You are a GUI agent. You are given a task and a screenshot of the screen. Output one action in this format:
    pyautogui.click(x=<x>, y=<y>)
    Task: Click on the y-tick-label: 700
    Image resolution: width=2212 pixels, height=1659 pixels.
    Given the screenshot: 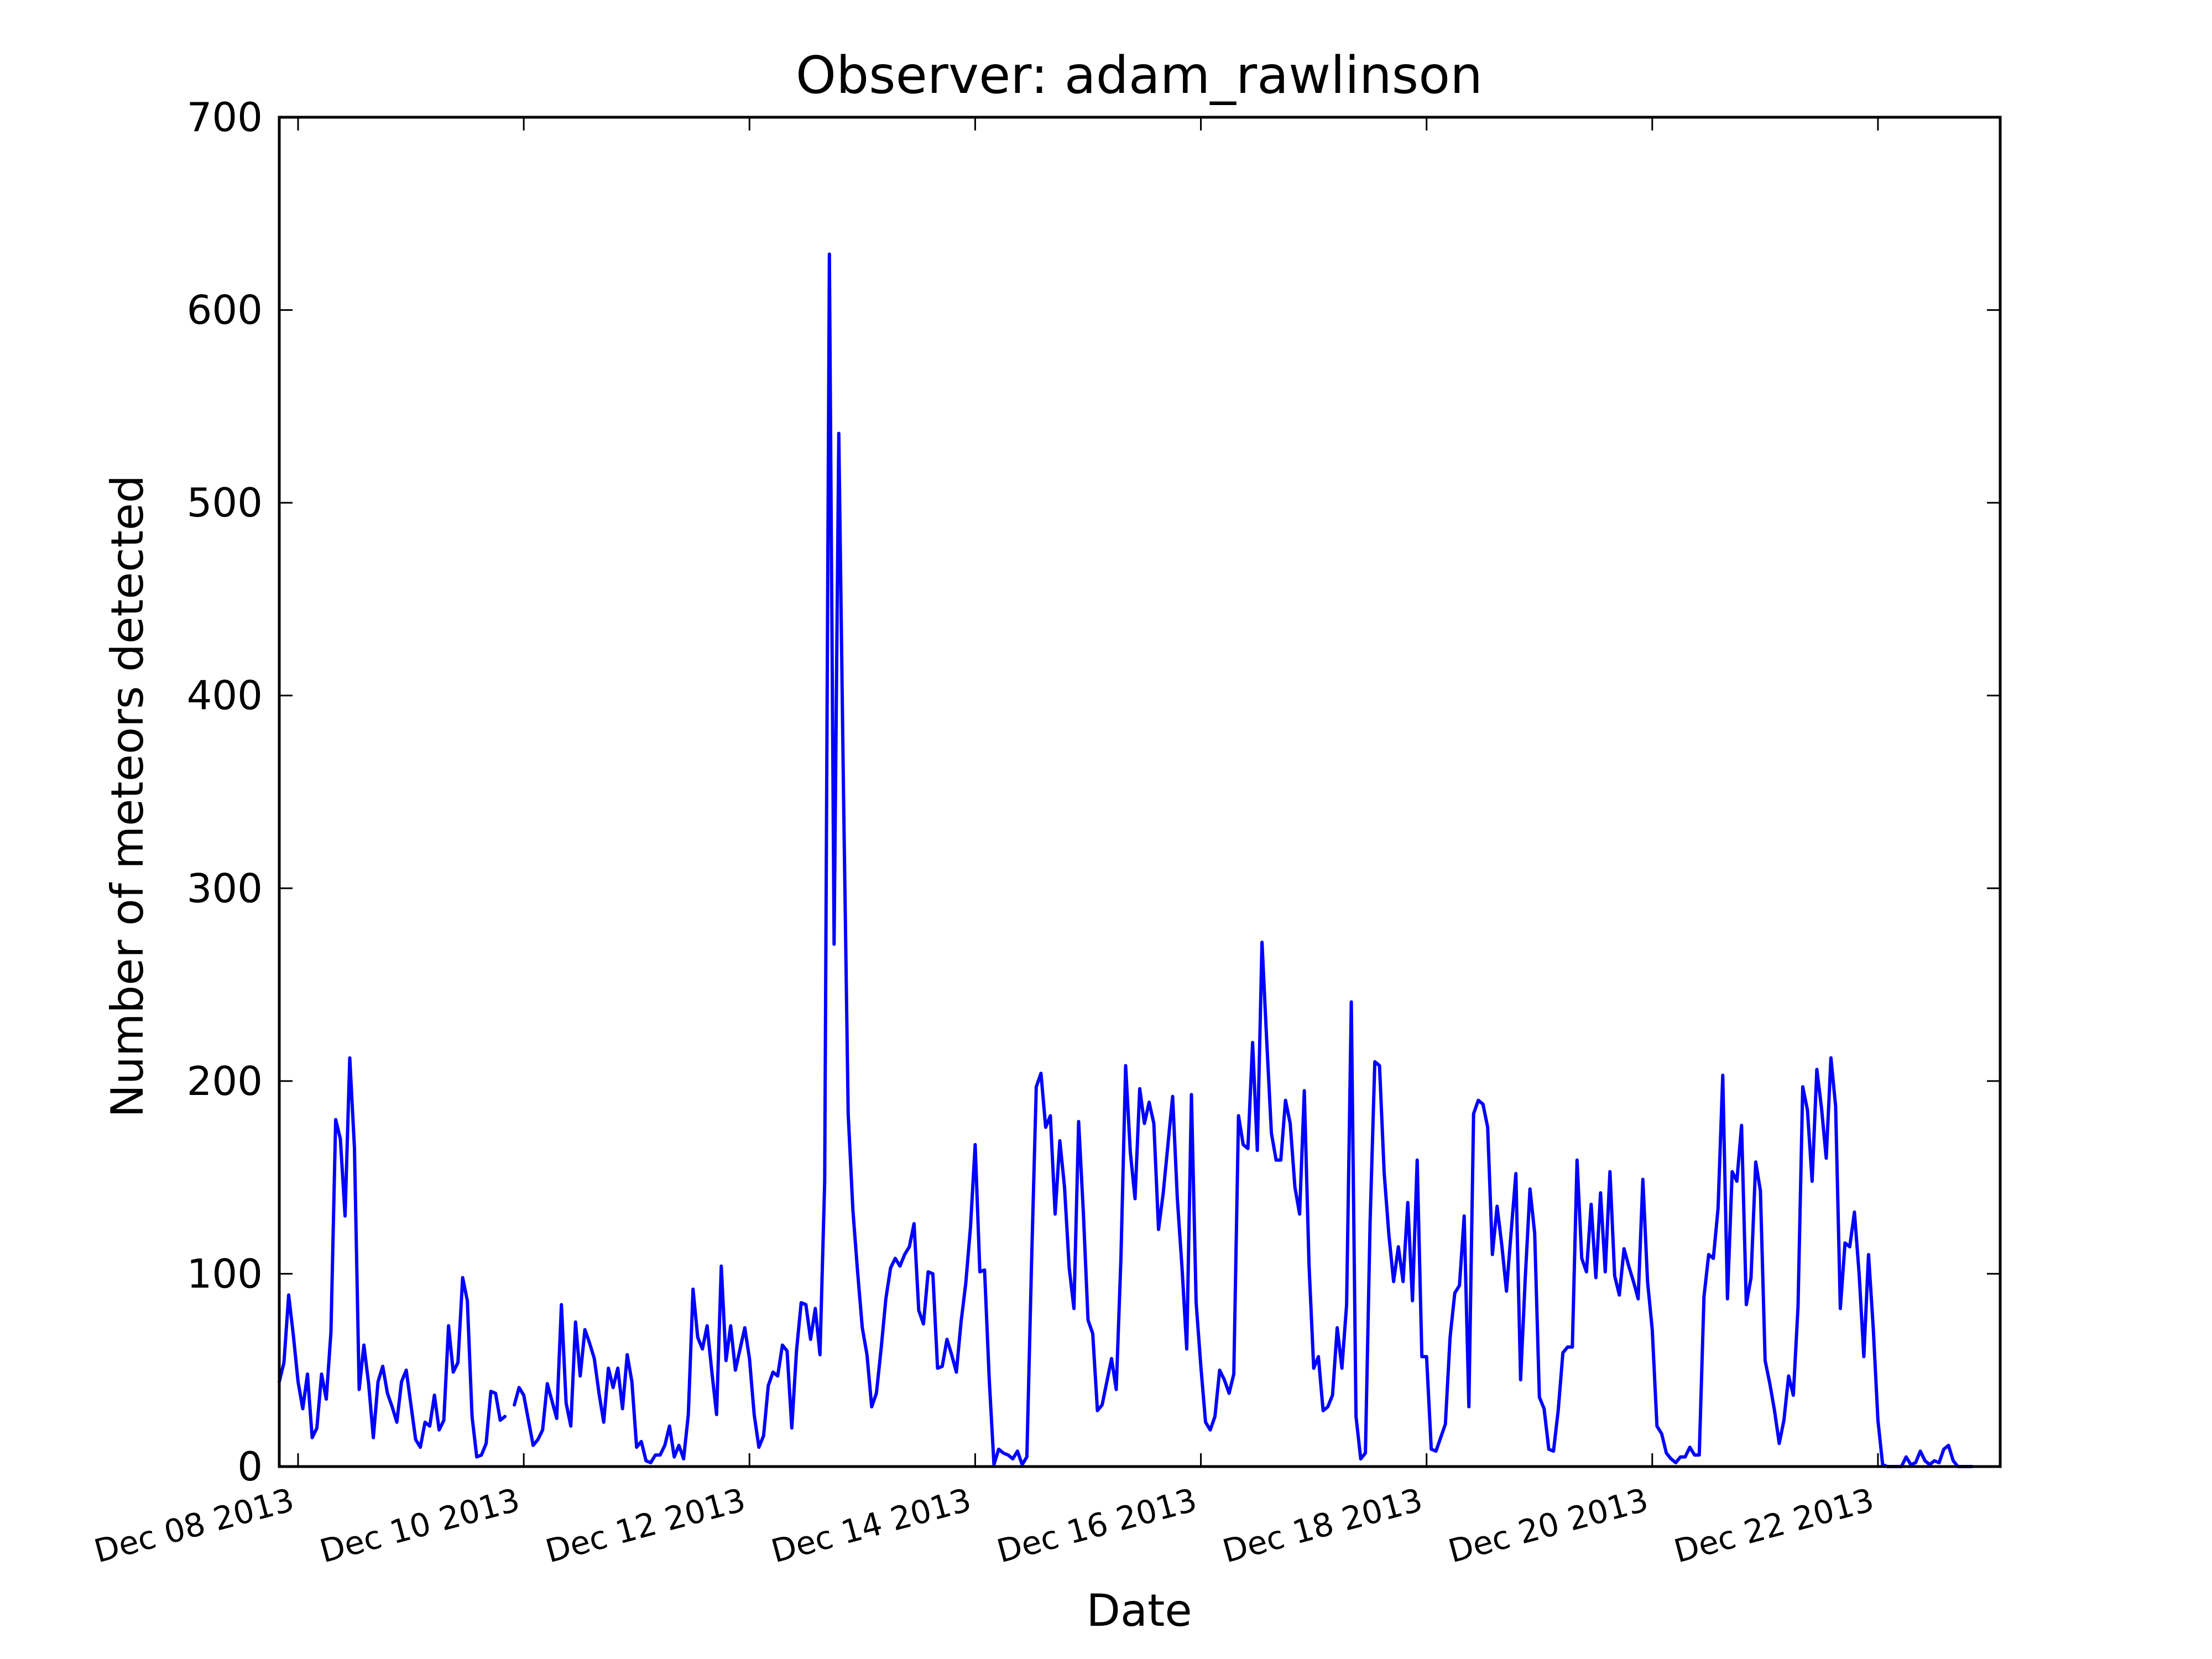 What is the action you would take?
    pyautogui.click(x=225, y=117)
    